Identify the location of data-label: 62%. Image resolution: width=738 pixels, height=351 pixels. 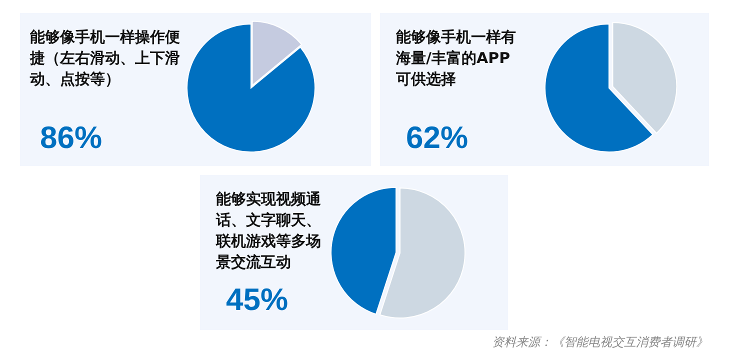
(437, 137).